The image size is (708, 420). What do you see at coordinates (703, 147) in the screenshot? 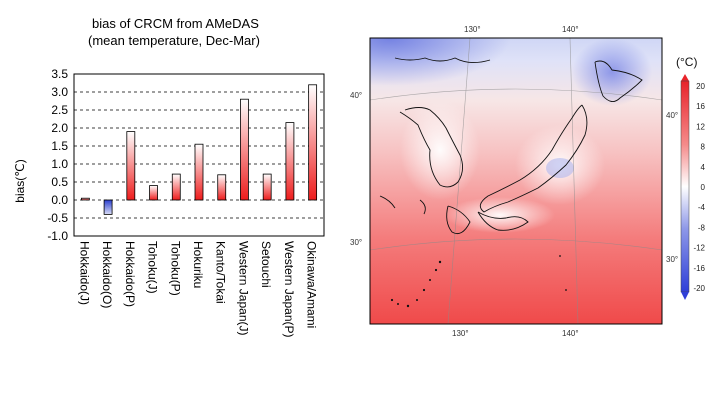
I see `colorbar-tick-label: 8` at bounding box center [703, 147].